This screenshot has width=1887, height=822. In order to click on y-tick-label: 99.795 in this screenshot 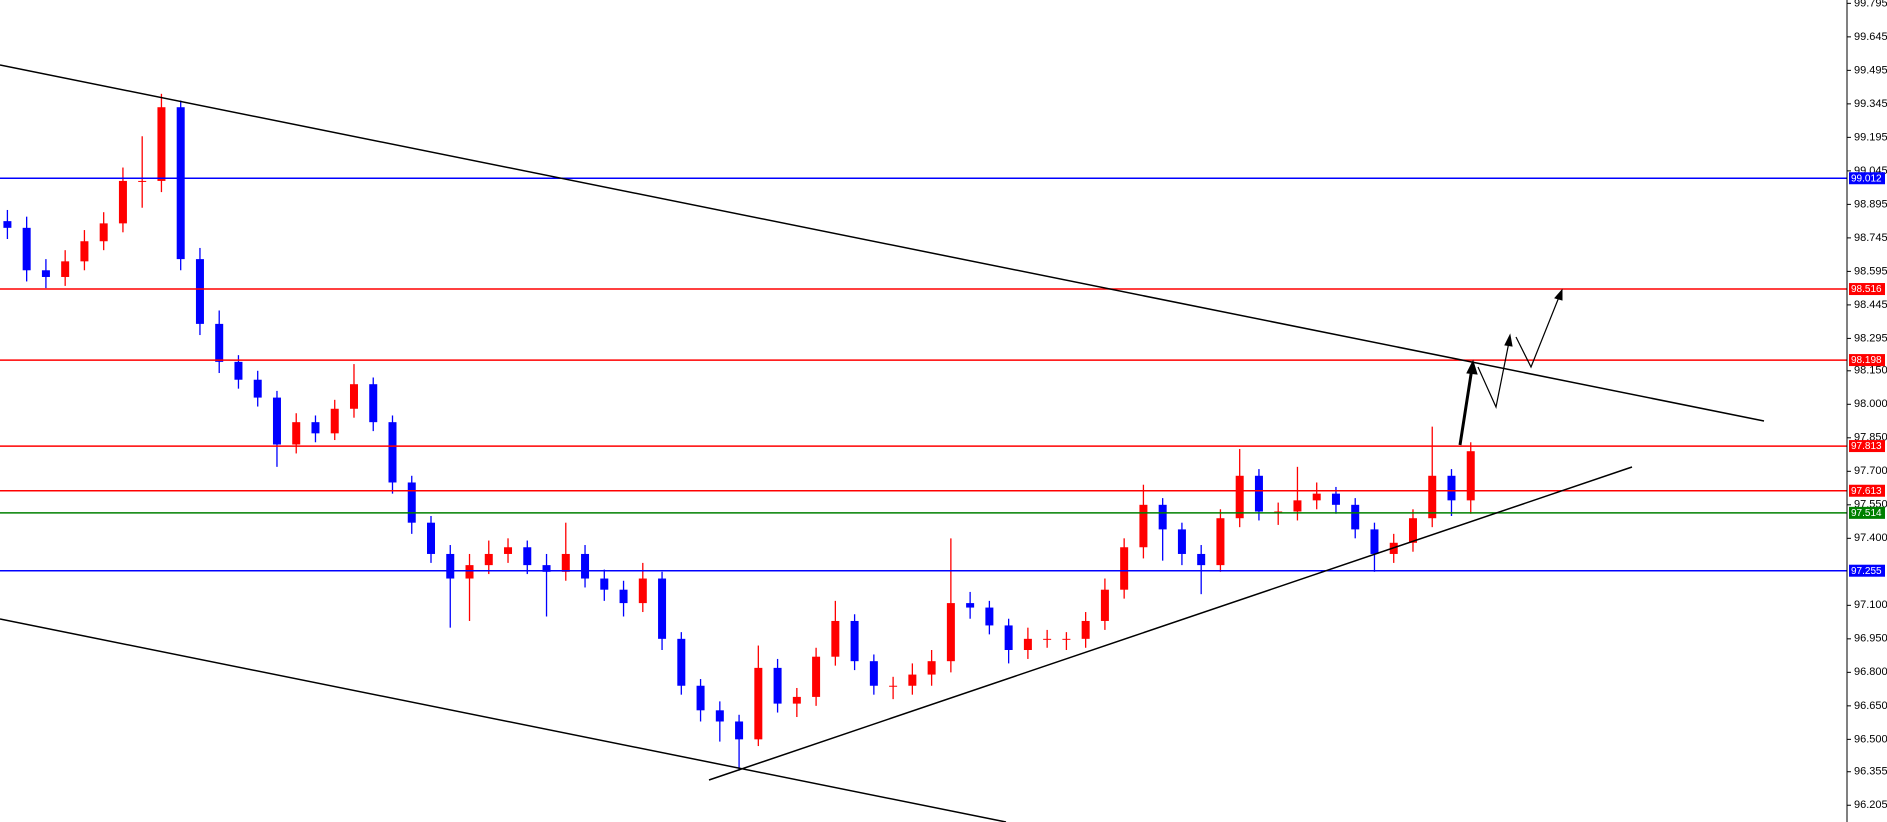, I will do `click(1870, 4)`.